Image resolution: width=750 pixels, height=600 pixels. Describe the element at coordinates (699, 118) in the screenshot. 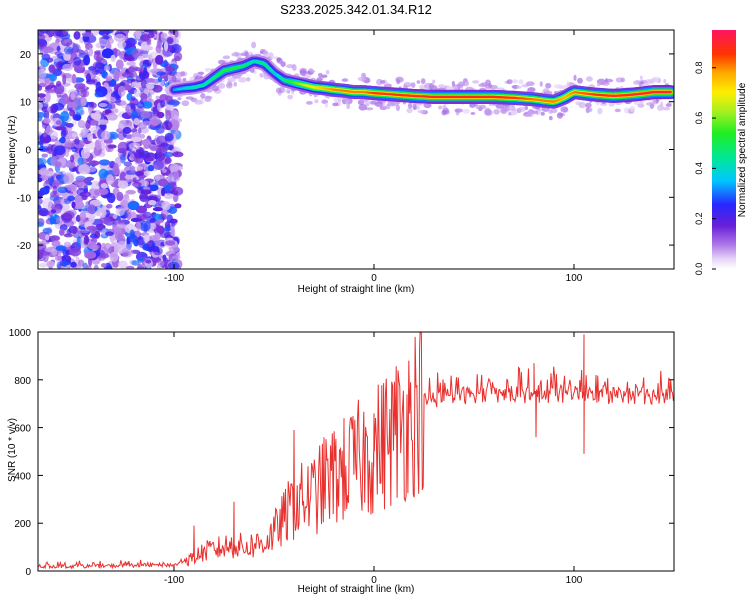

I see `colorbar-tick-label: 0.6` at that location.